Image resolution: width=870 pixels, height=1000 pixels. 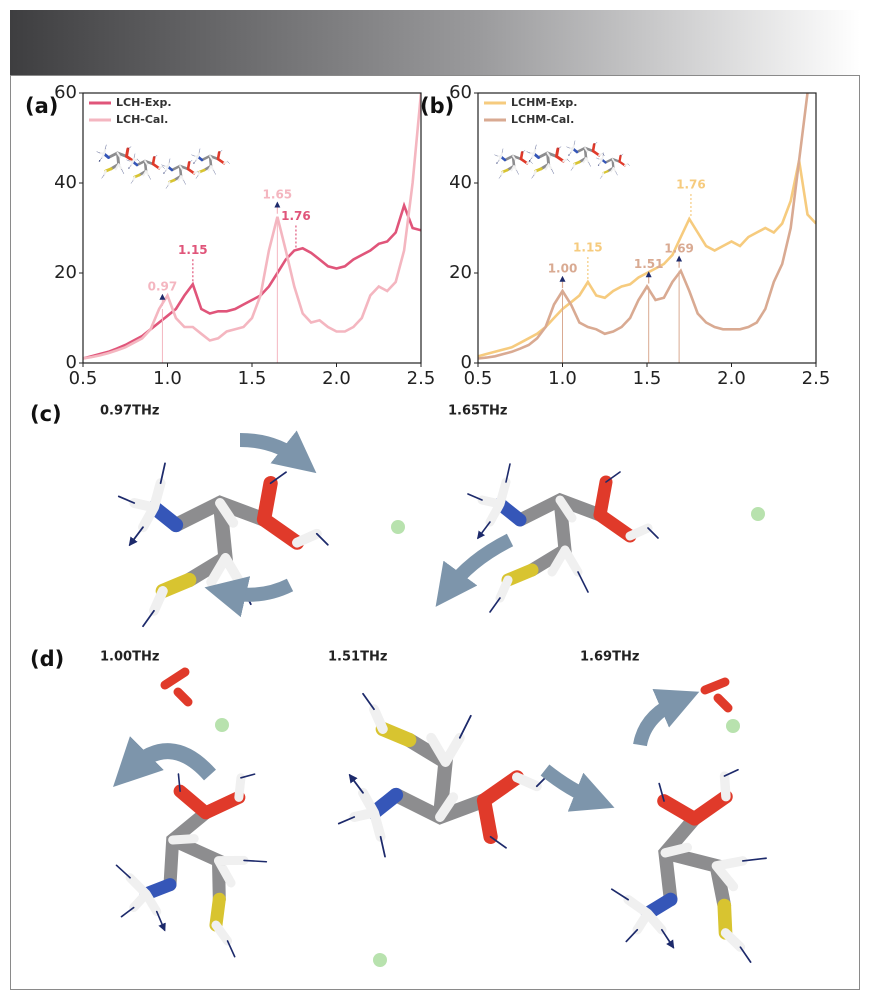 What do you see at coordinates (41, 106) in the screenshot?
I see `panel-label: (a)` at bounding box center [41, 106].